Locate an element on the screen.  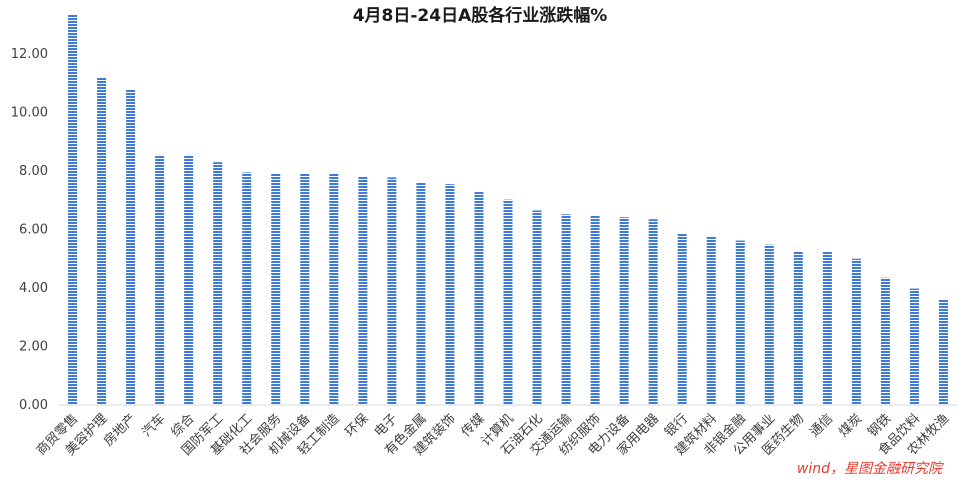
y-tick-label: 2.00 is located at coordinates (33, 346).